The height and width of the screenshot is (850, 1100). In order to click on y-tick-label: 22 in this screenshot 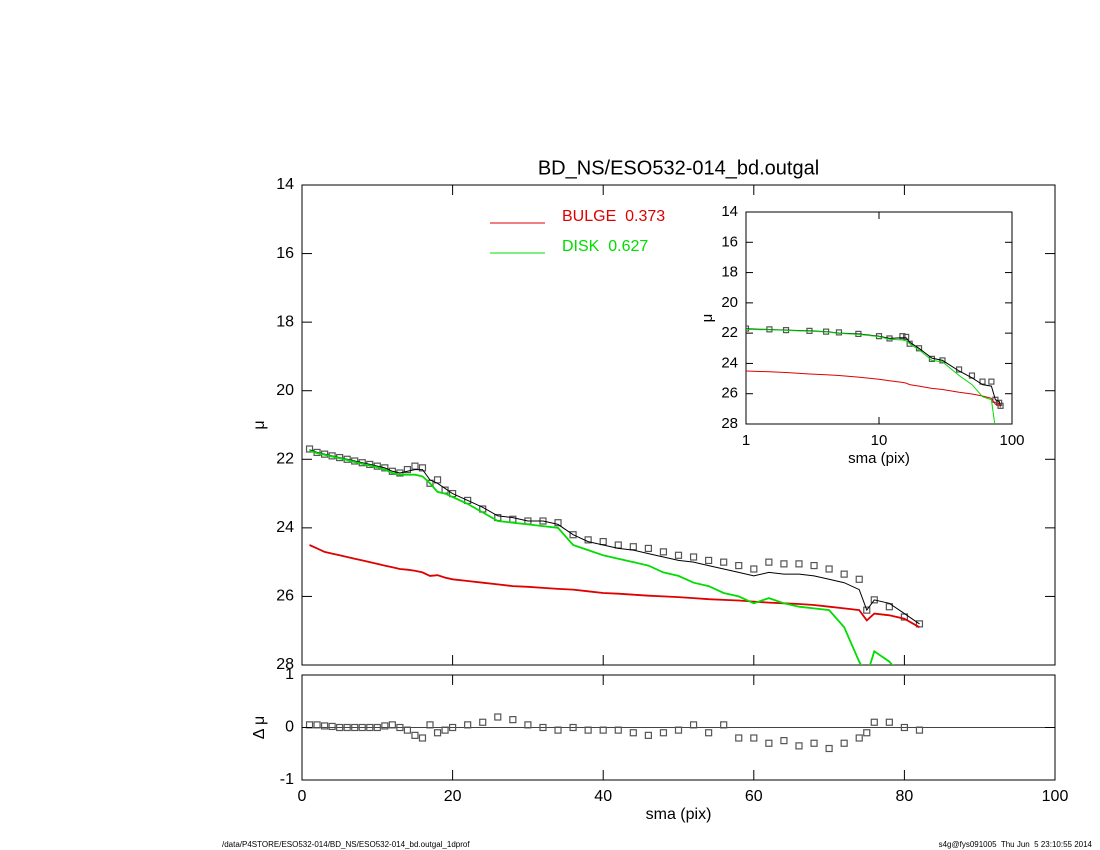, I will do `click(285, 459)`.